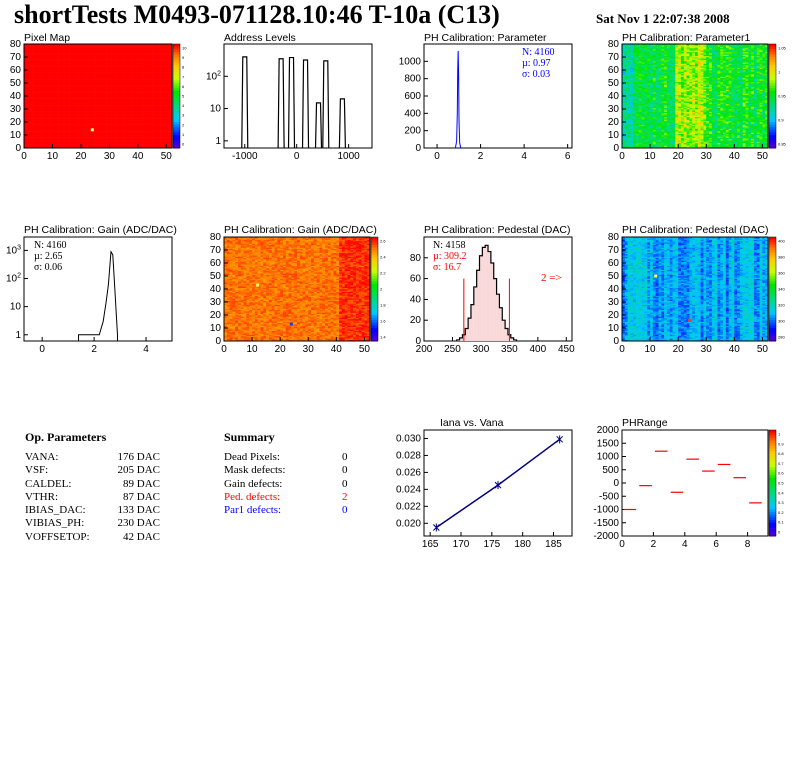 This screenshot has width=796, height=772. I want to click on color-scale-label: 9, so click(183, 57).